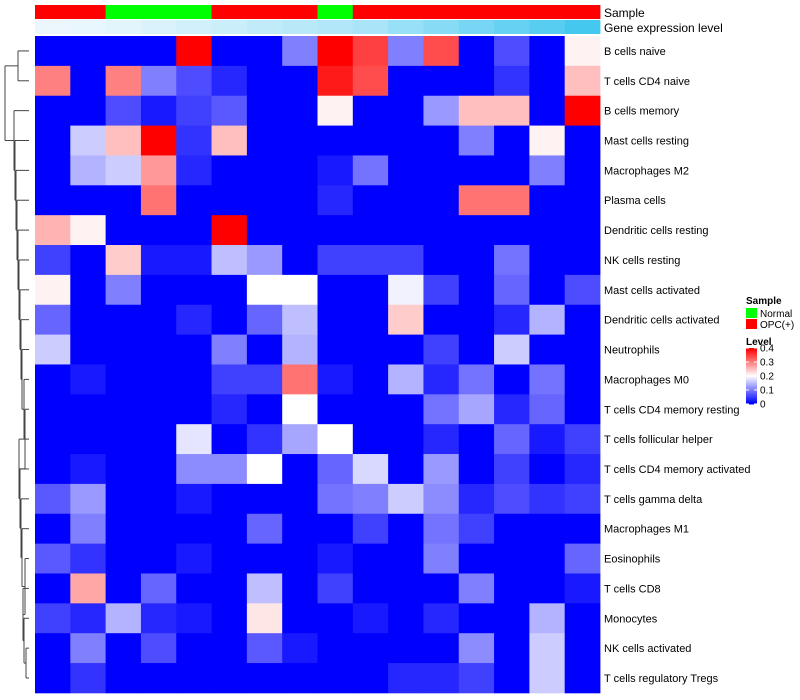 The image size is (800, 700). Describe the element at coordinates (760, 377) in the screenshot. I see `legend-level-ticks: 0.4 0.3 0.2 0.1 0` at that location.